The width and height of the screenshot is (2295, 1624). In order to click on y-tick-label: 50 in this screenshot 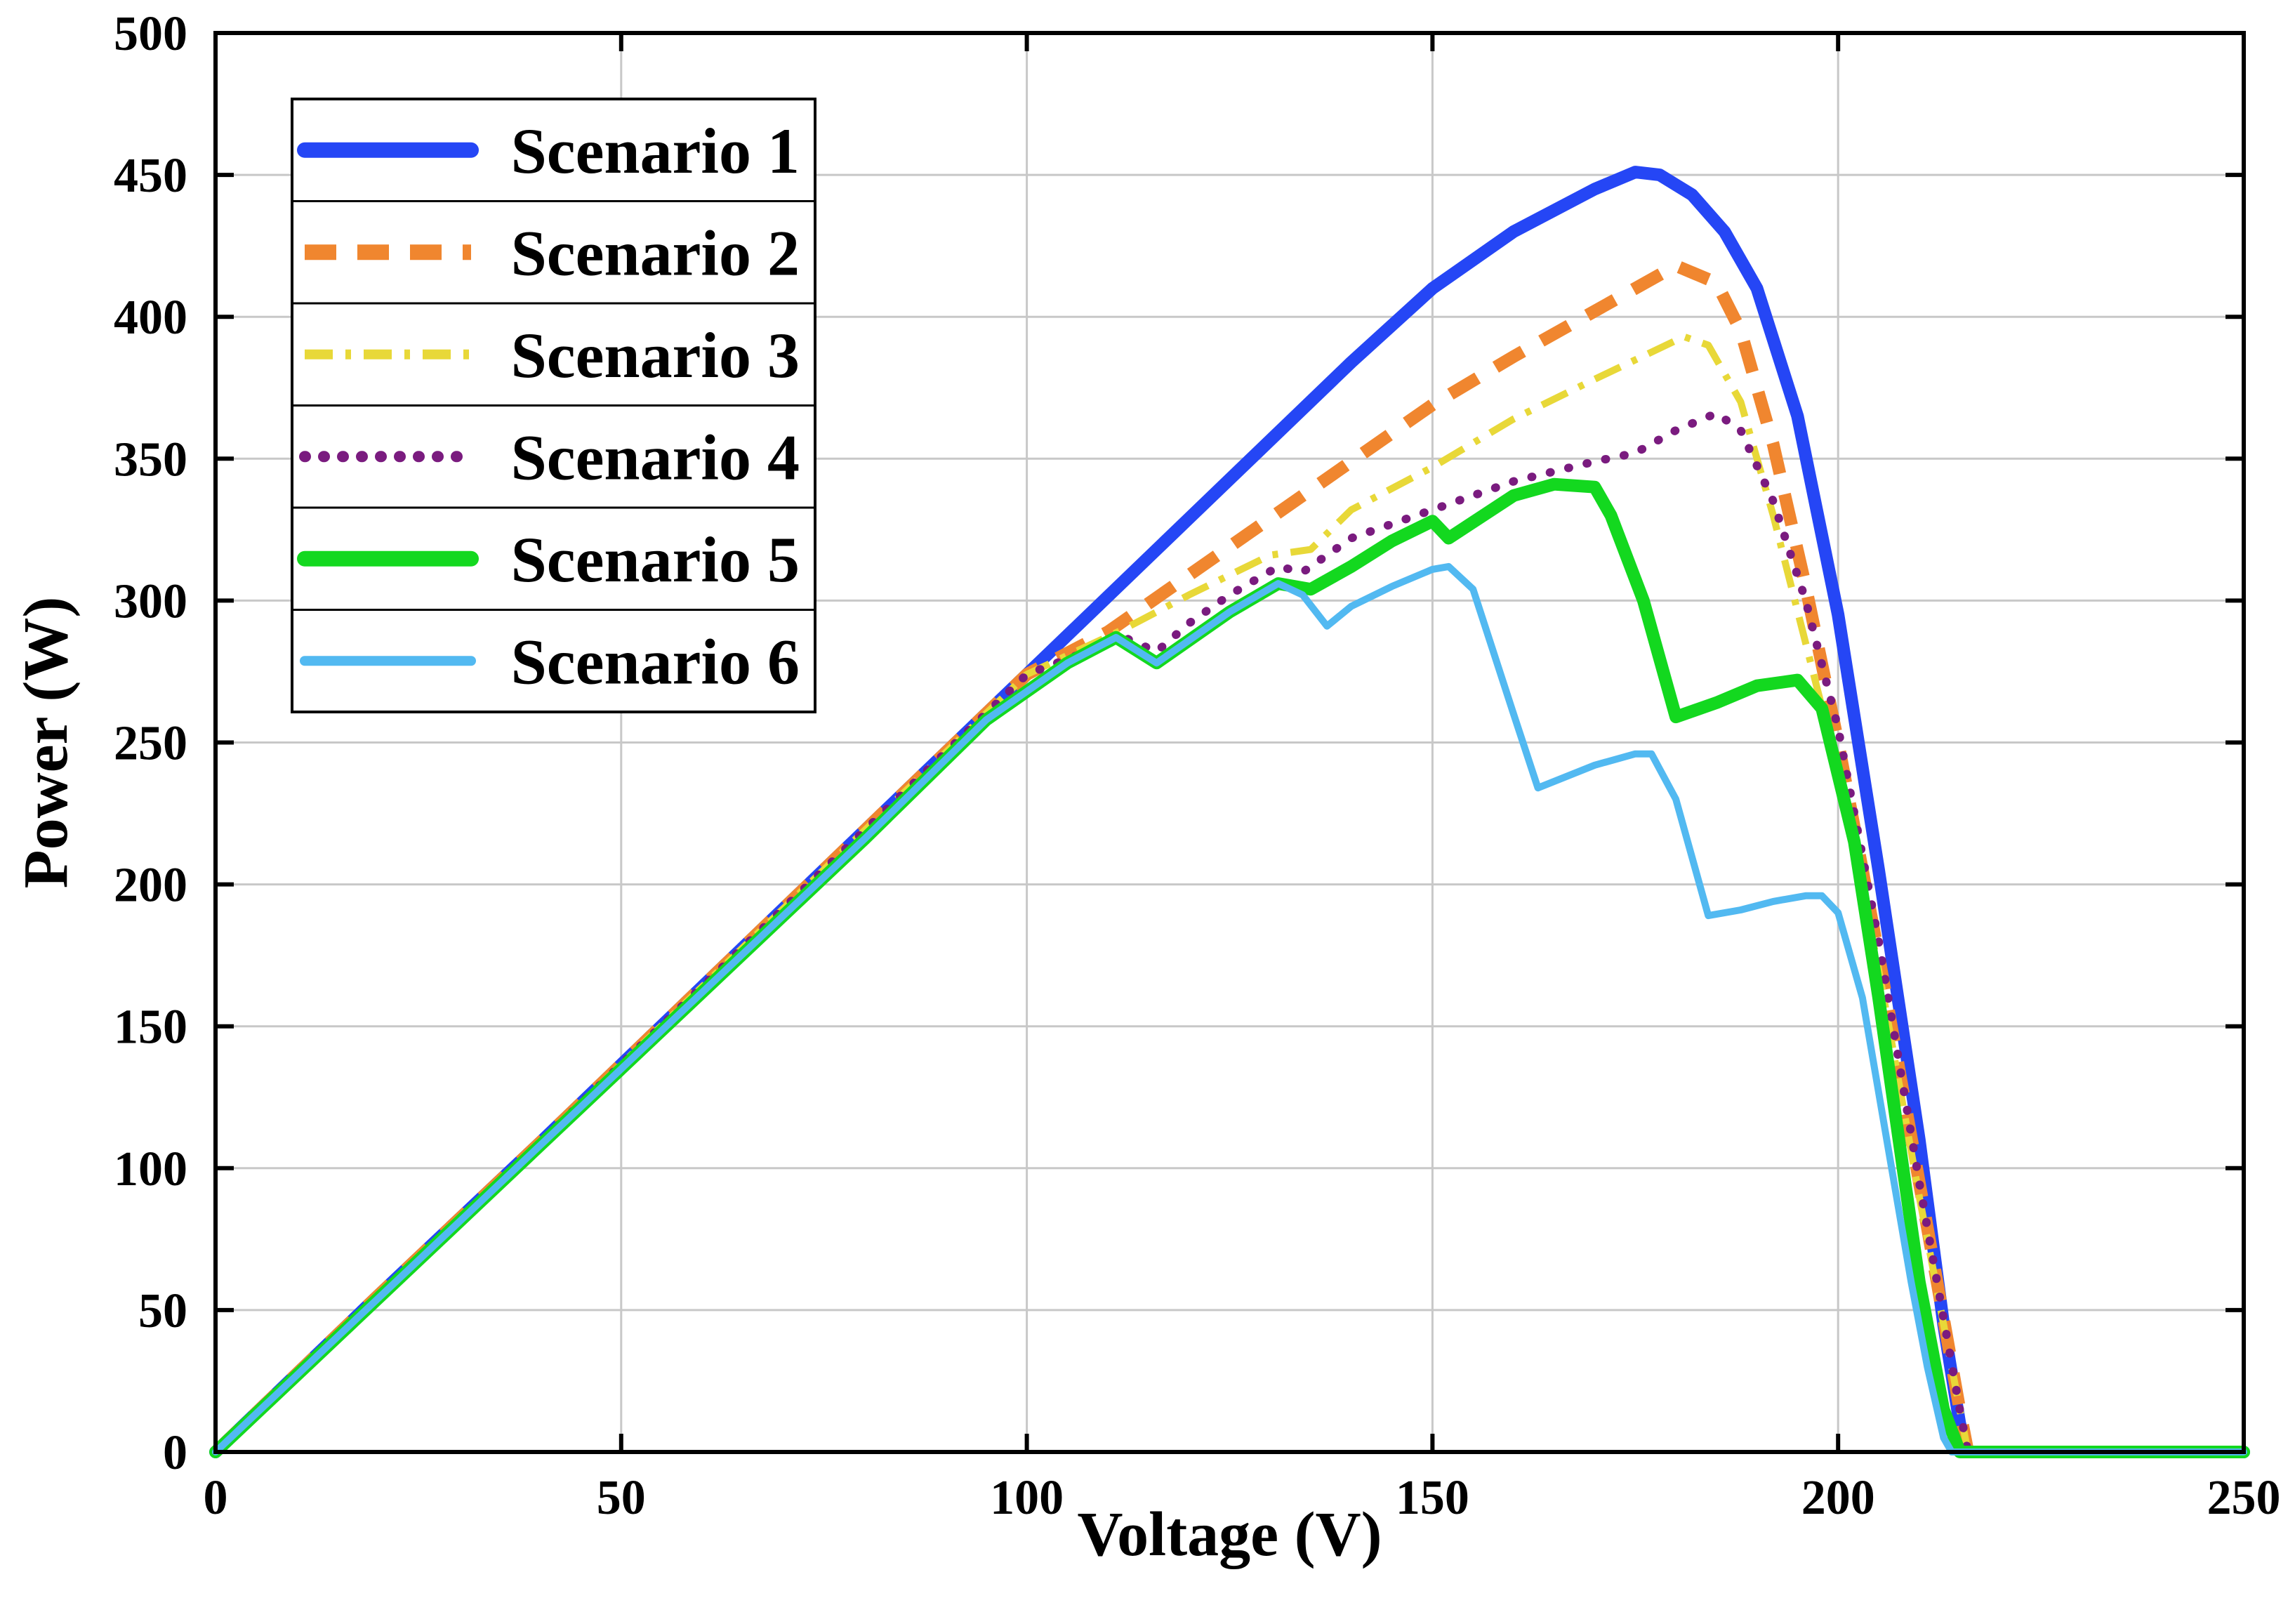, I will do `click(162, 1311)`.